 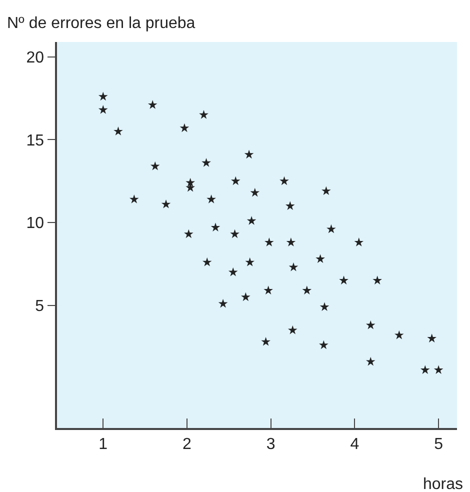 What do you see at coordinates (35, 141) in the screenshot?
I see `y-tick-label: 15` at bounding box center [35, 141].